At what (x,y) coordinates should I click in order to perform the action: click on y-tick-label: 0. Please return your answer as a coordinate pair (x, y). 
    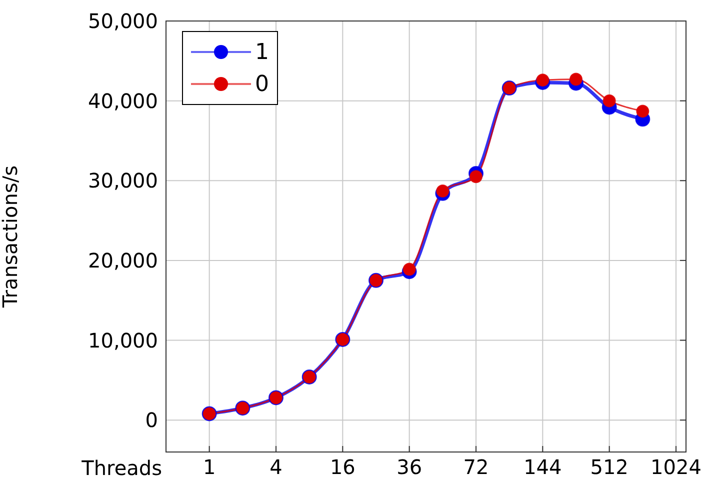
    Looking at the image, I should click on (151, 420).